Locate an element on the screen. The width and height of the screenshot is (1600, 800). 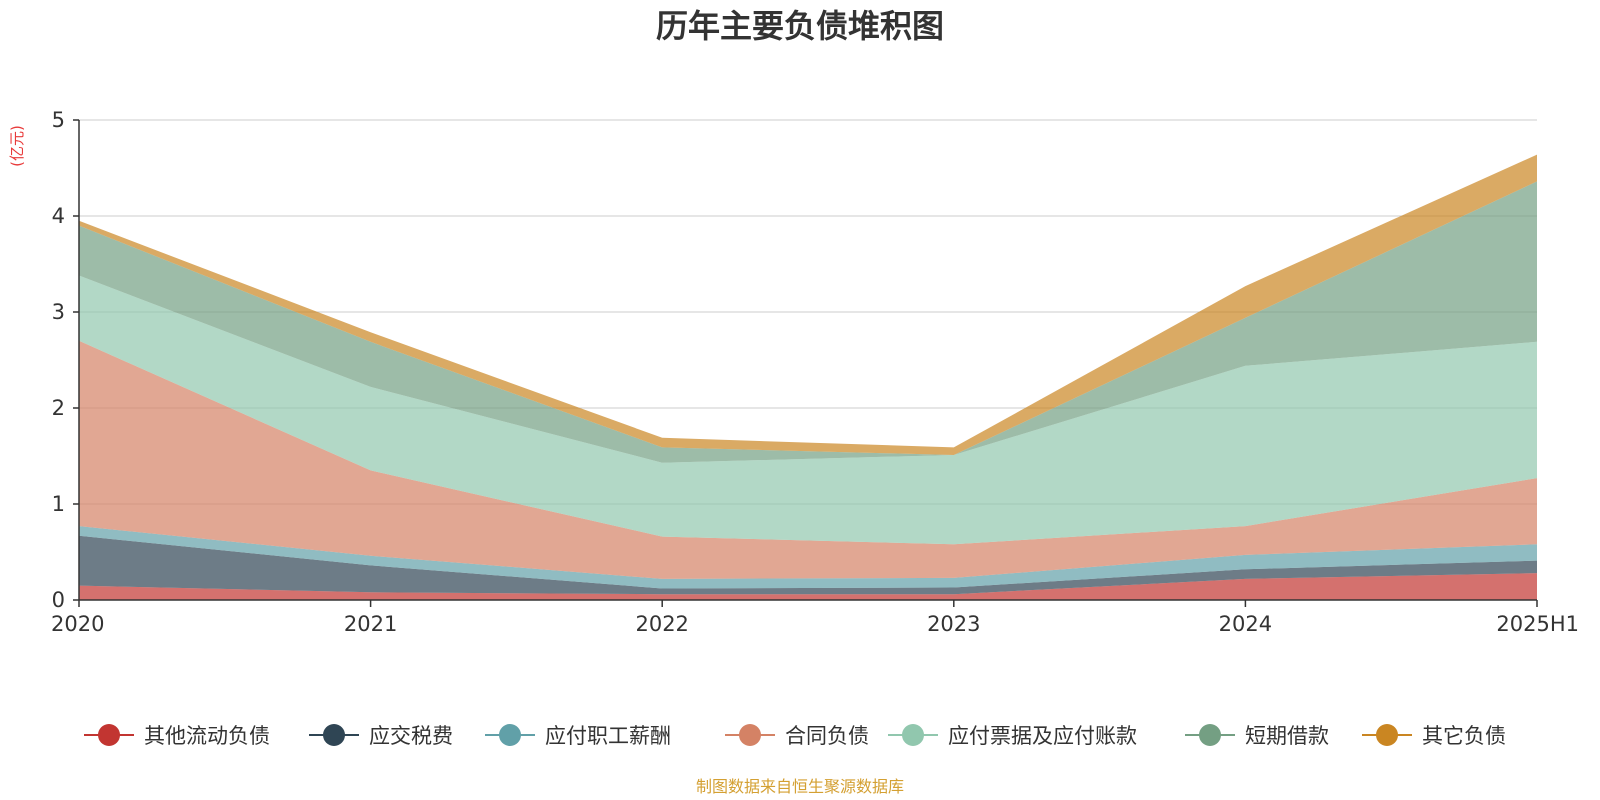
legend-label: 应付职工薪酬 is located at coordinates (608, 736).